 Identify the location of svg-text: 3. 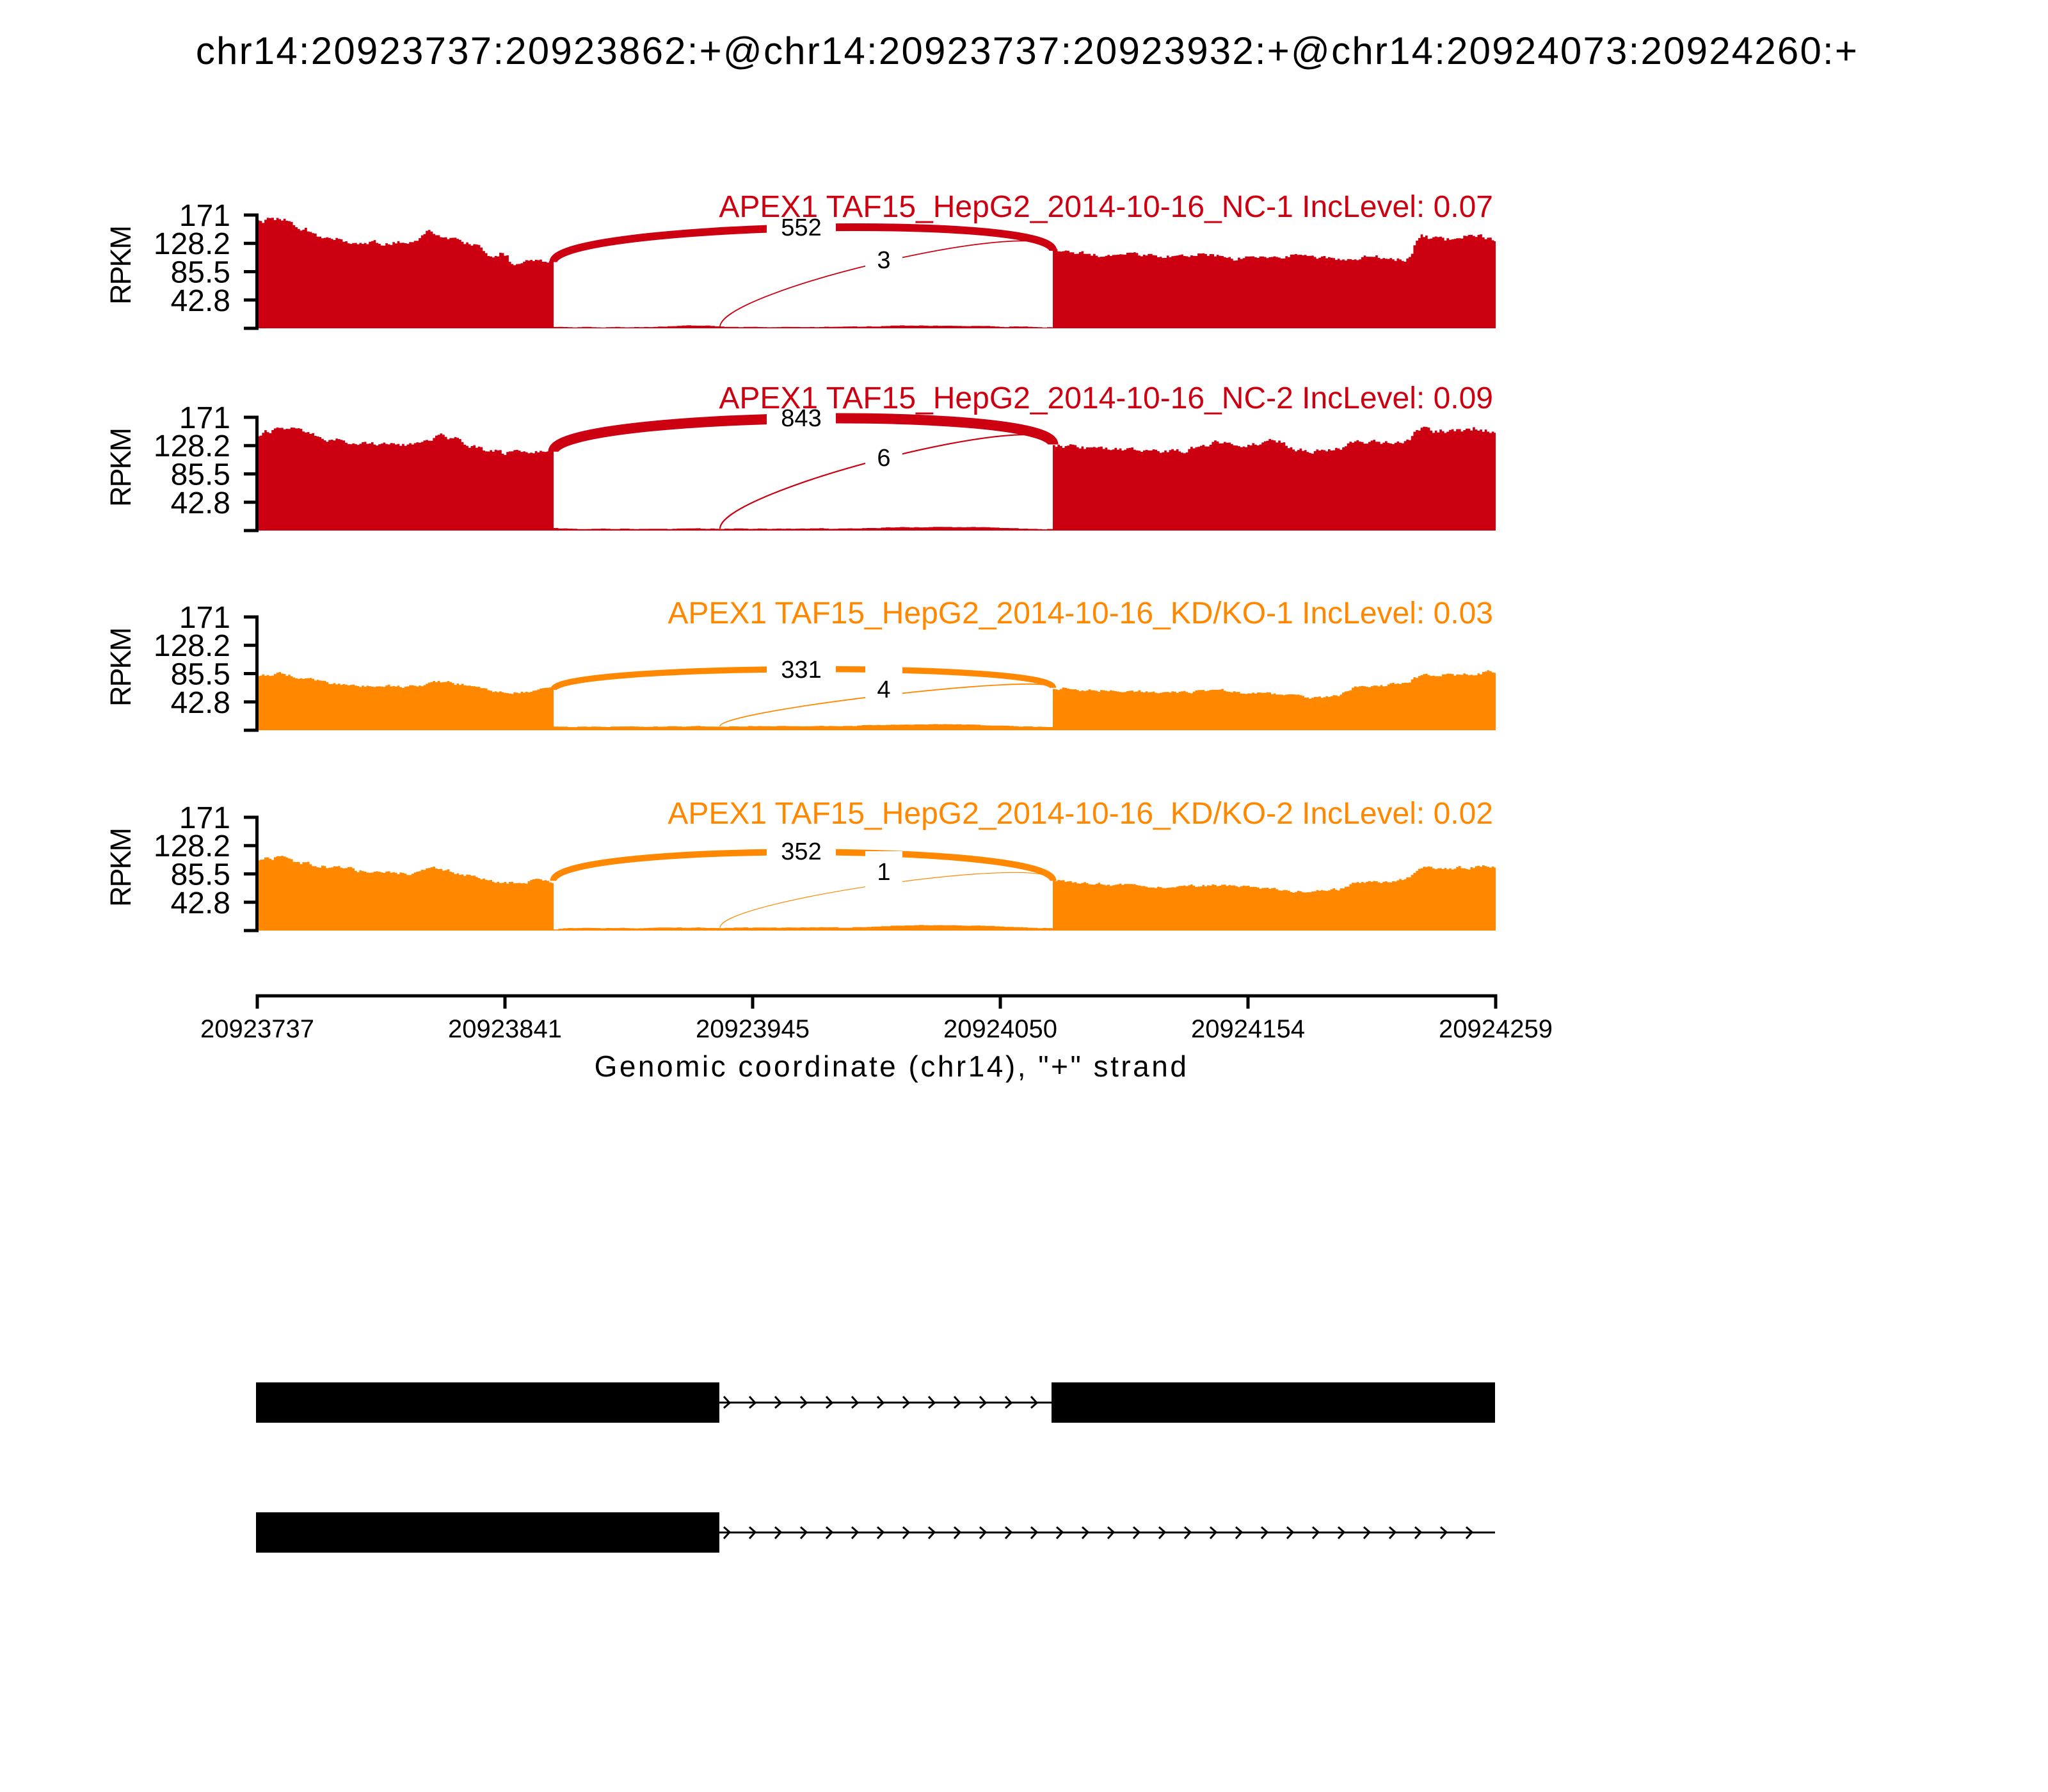
(883, 260).